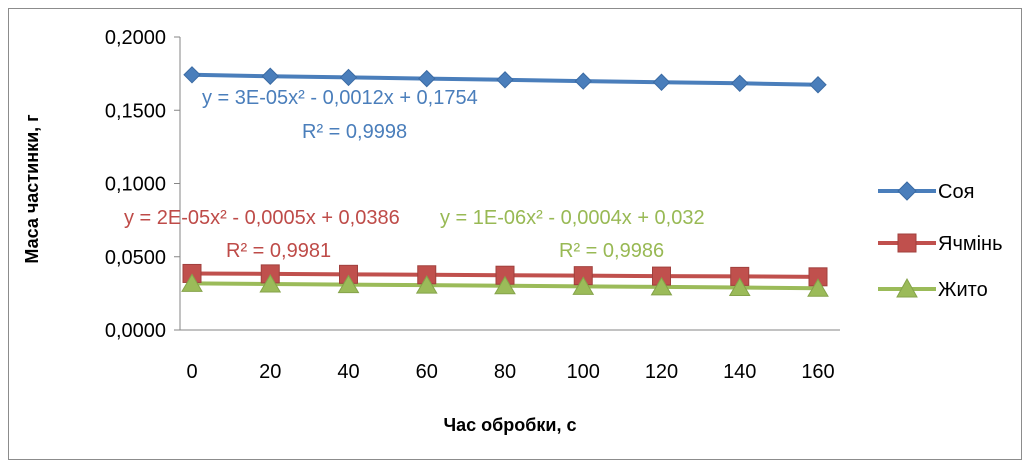 The image size is (1032, 470). Describe the element at coordinates (510, 425) in the screenshot. I see `x-axis-title: Час обробки, с` at that location.